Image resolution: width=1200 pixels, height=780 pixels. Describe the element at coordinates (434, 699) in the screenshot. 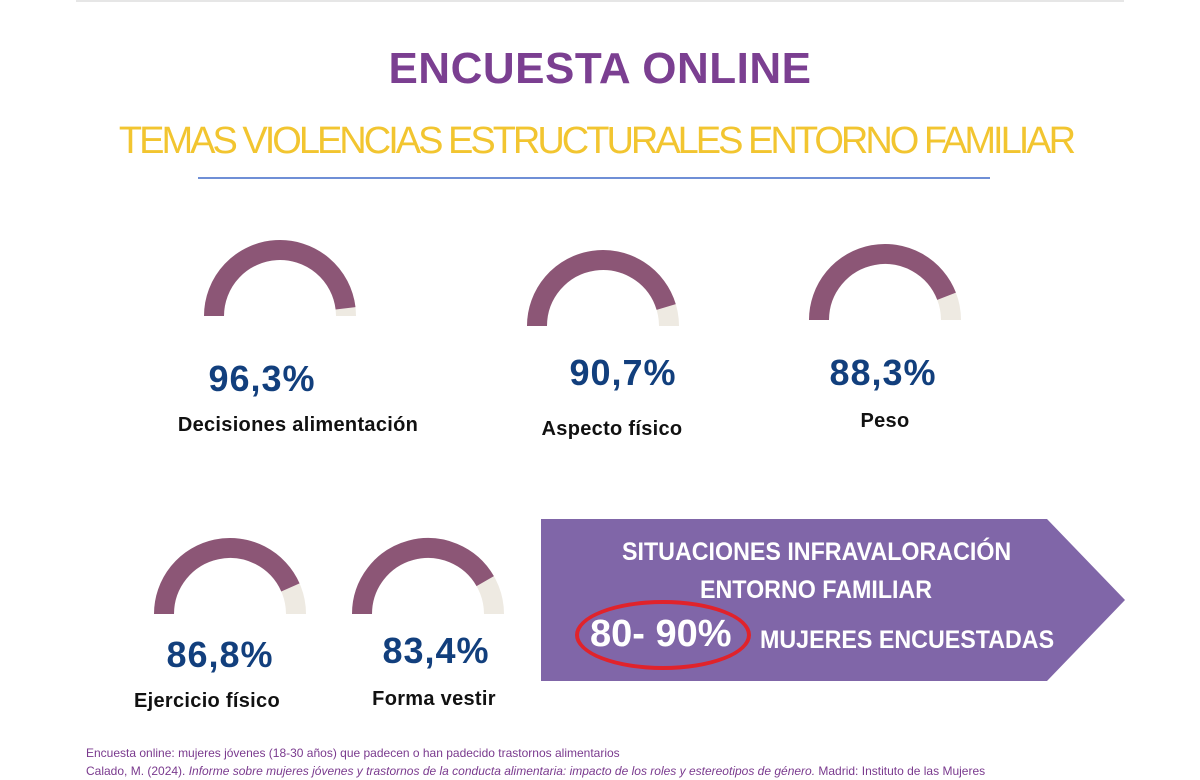

I see `label-forma-vestir: Forma vestir` at that location.